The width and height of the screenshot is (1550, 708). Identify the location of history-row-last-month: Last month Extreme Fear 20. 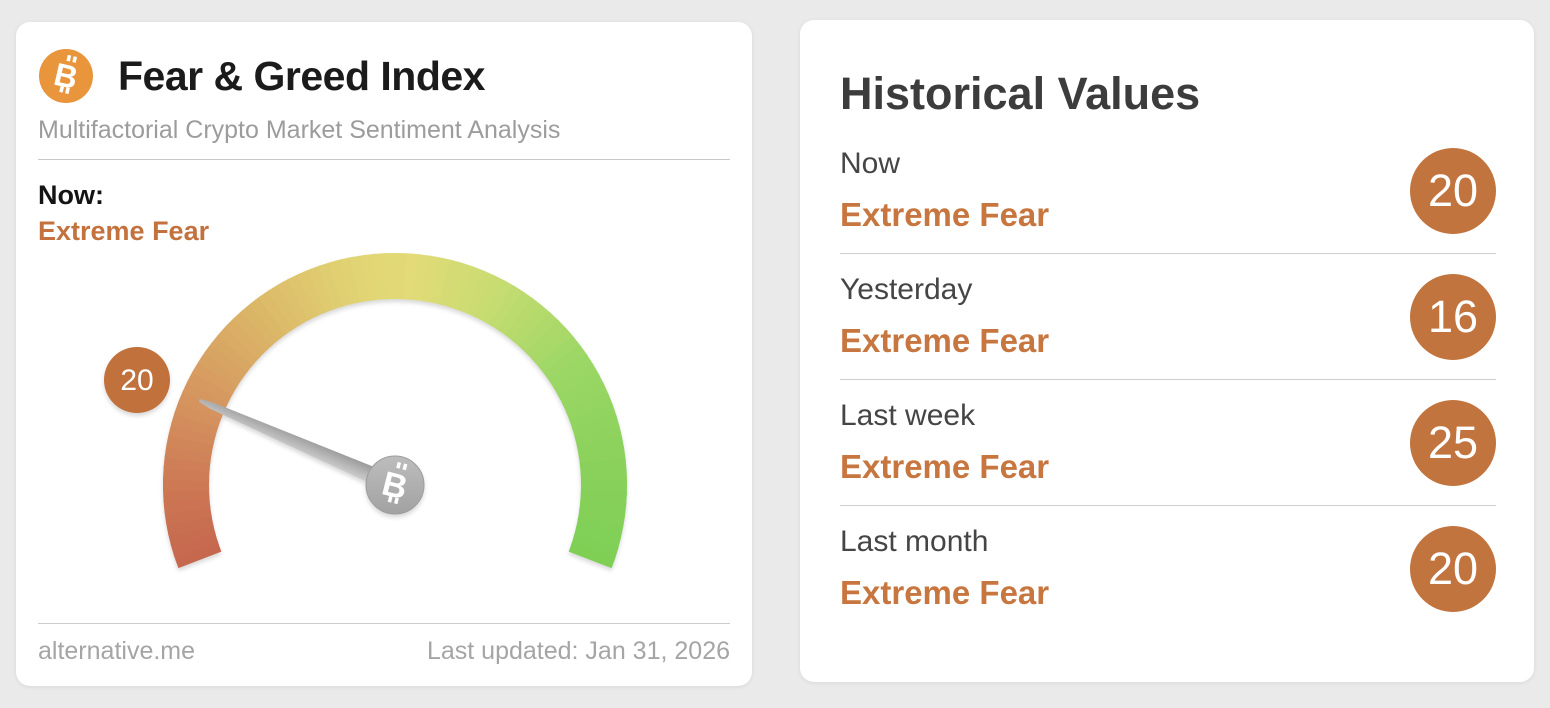
(1168, 568).